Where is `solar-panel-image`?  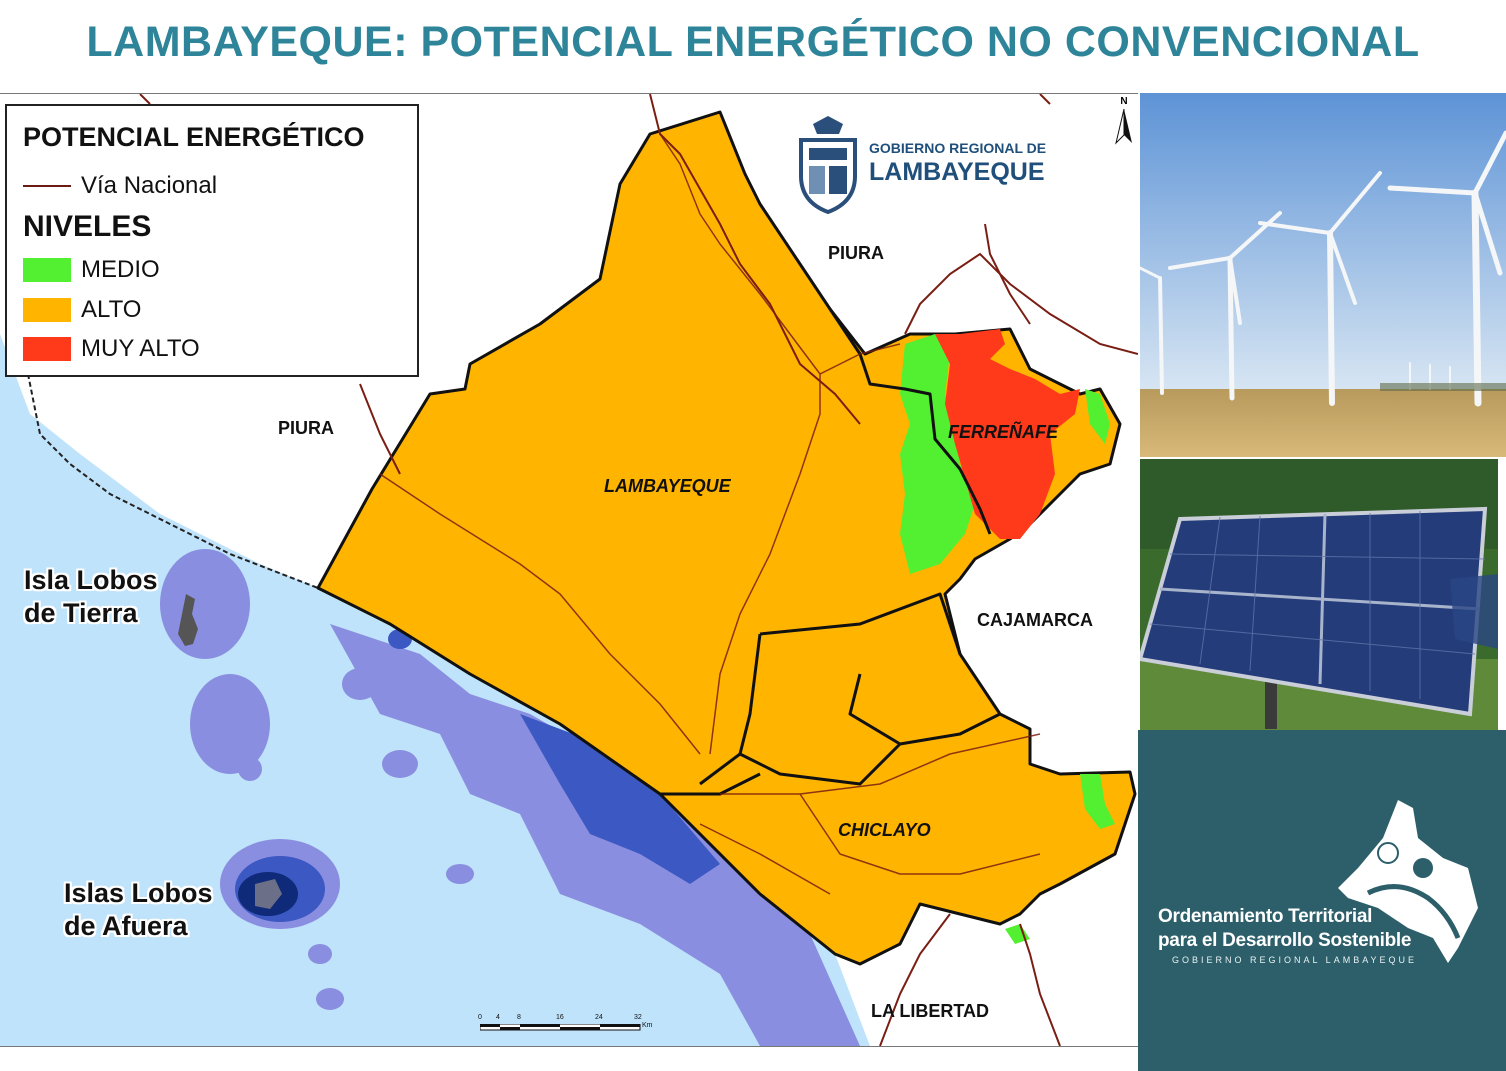 solar-panel-image is located at coordinates (1319, 594).